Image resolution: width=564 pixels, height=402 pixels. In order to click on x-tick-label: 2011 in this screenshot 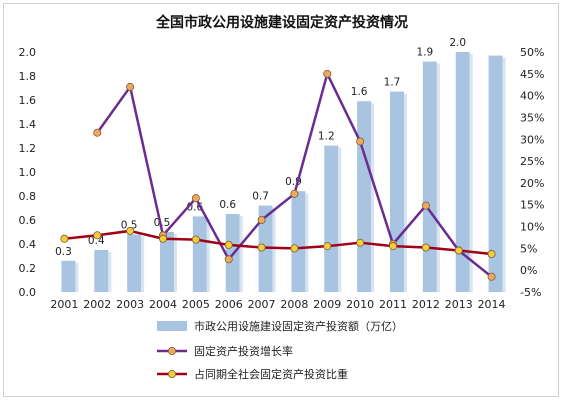, I will do `click(393, 304)`.